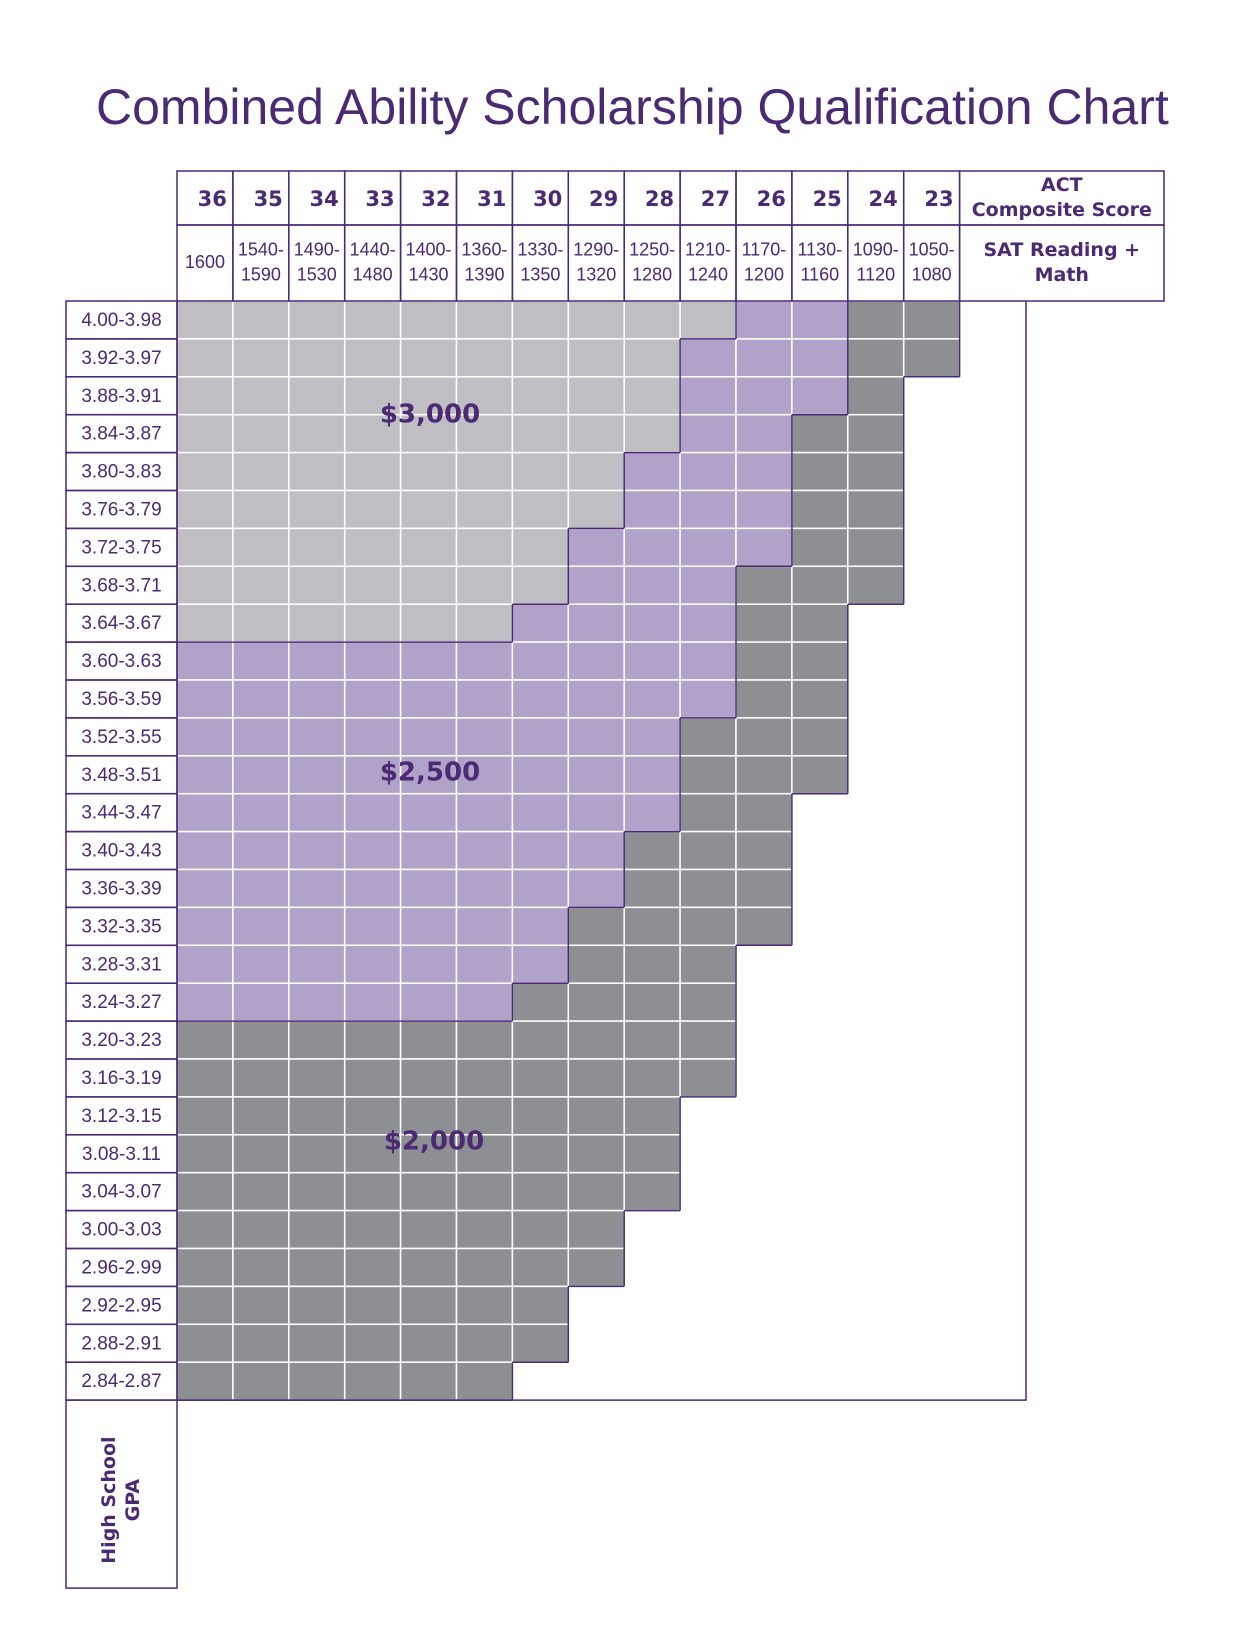  Describe the element at coordinates (121, 1192) in the screenshot. I see `gpa-range: 3.04-3.07` at that location.